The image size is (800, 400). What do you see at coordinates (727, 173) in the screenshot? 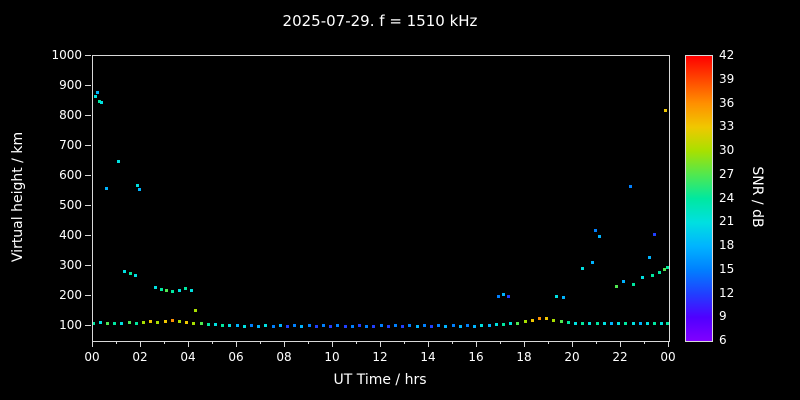
I see `colorbar-tick-label: 27` at bounding box center [727, 173].